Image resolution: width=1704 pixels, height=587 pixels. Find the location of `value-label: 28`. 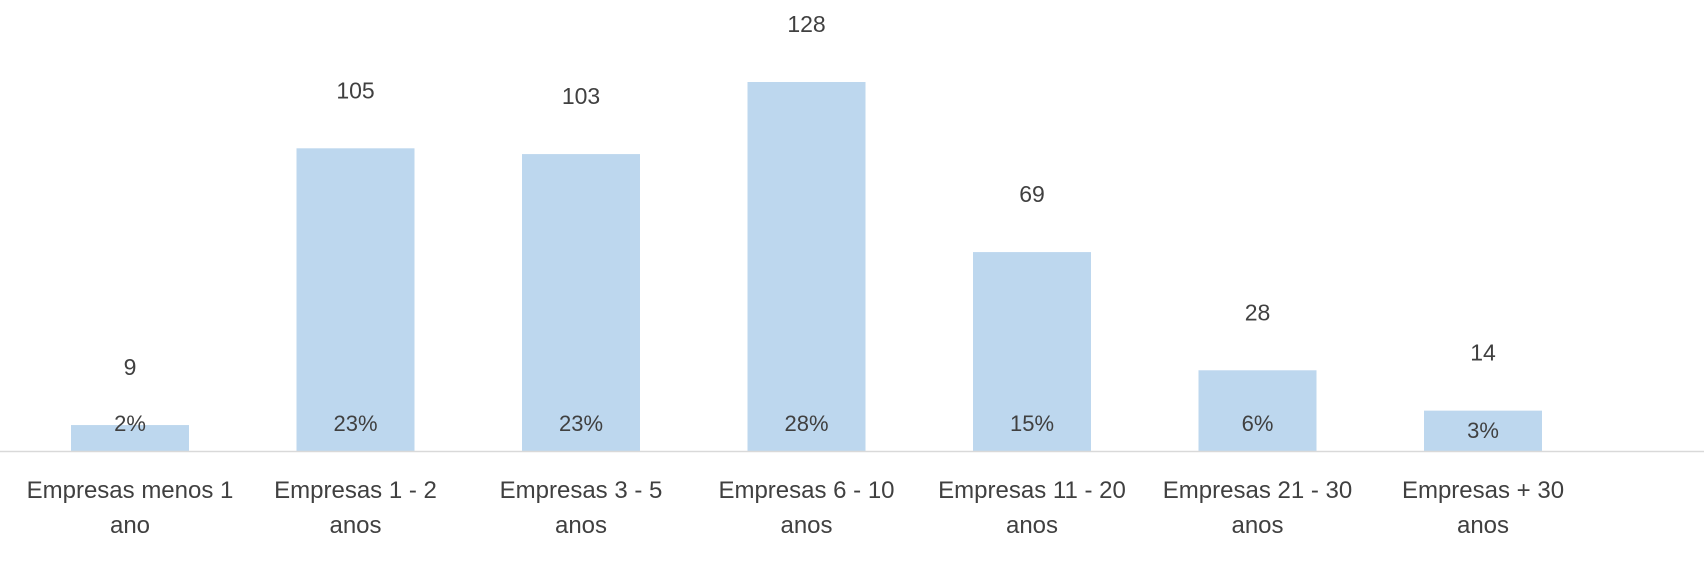

value-label: 28 is located at coordinates (1258, 312).